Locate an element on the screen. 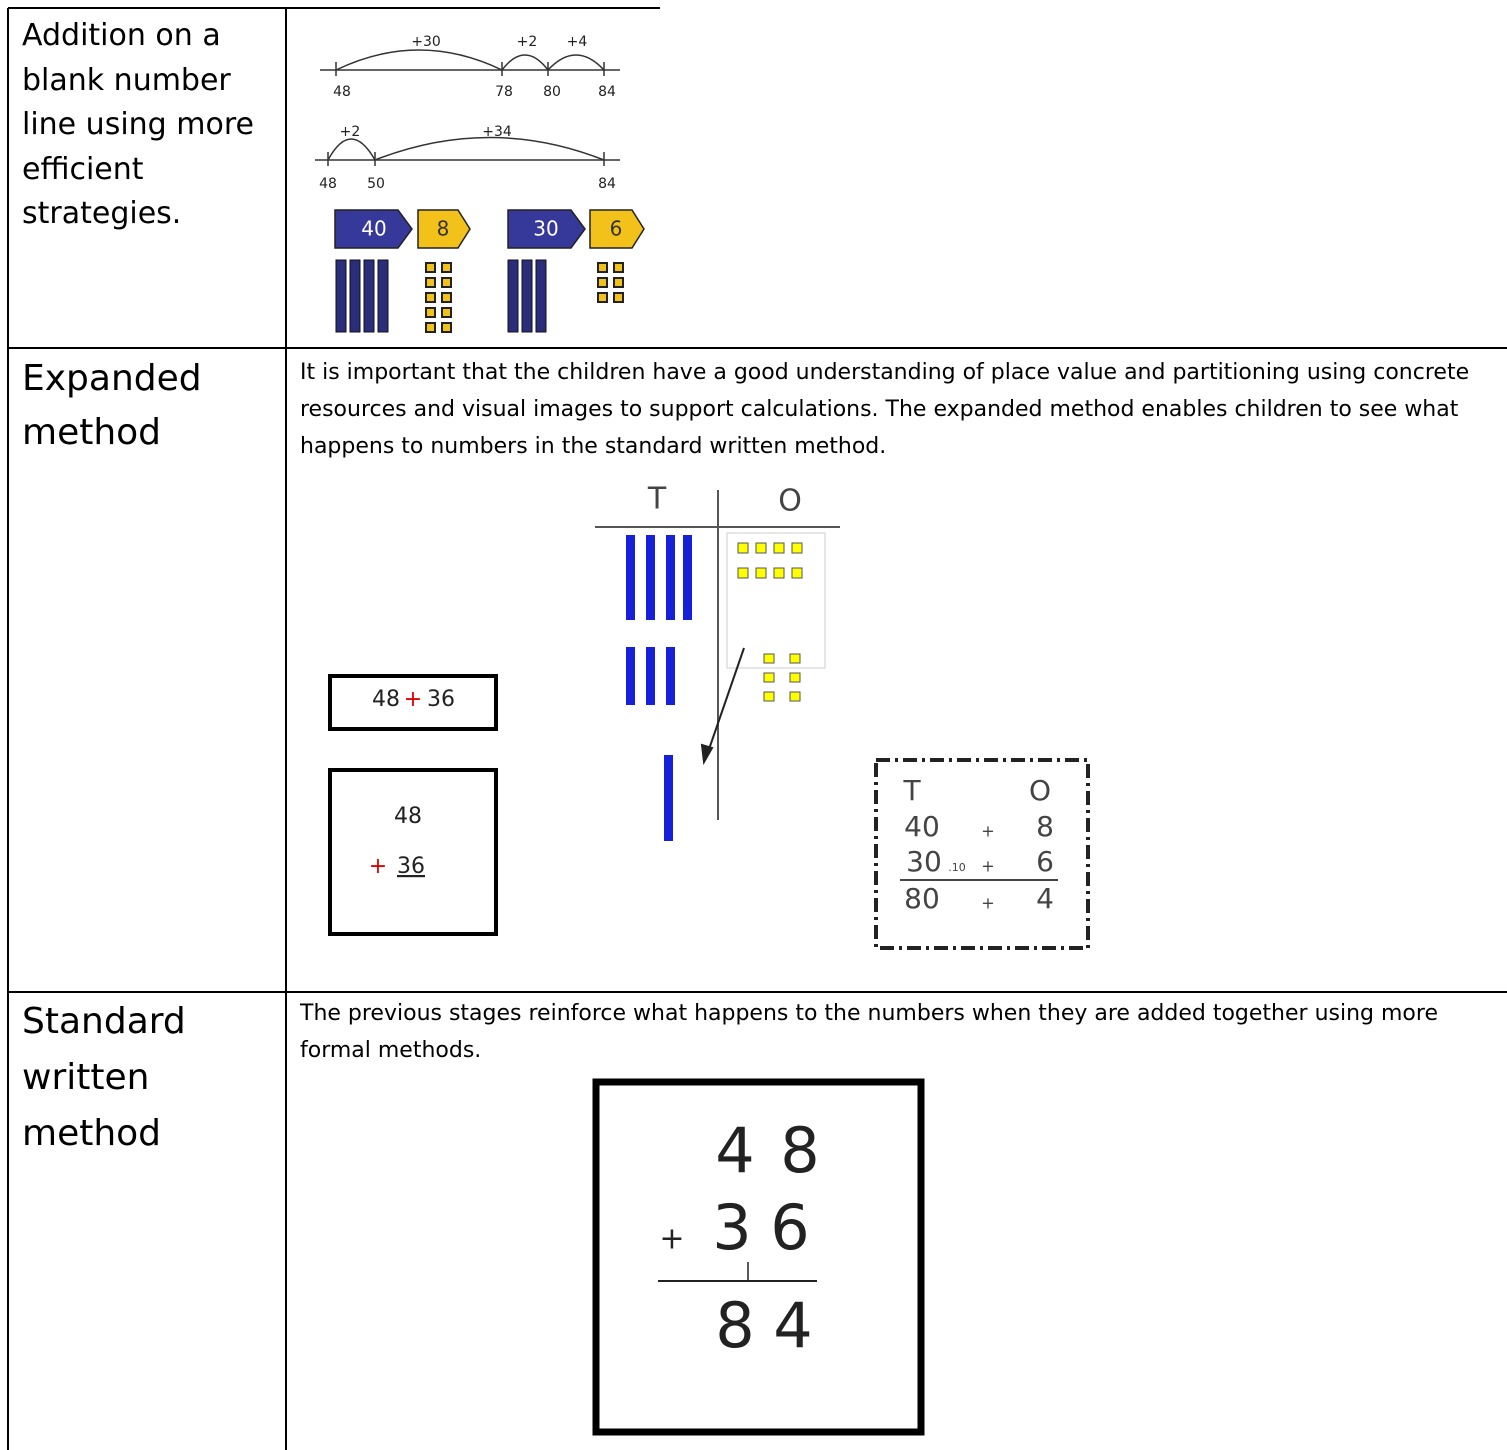  jump-label: +30 is located at coordinates (426, 42).